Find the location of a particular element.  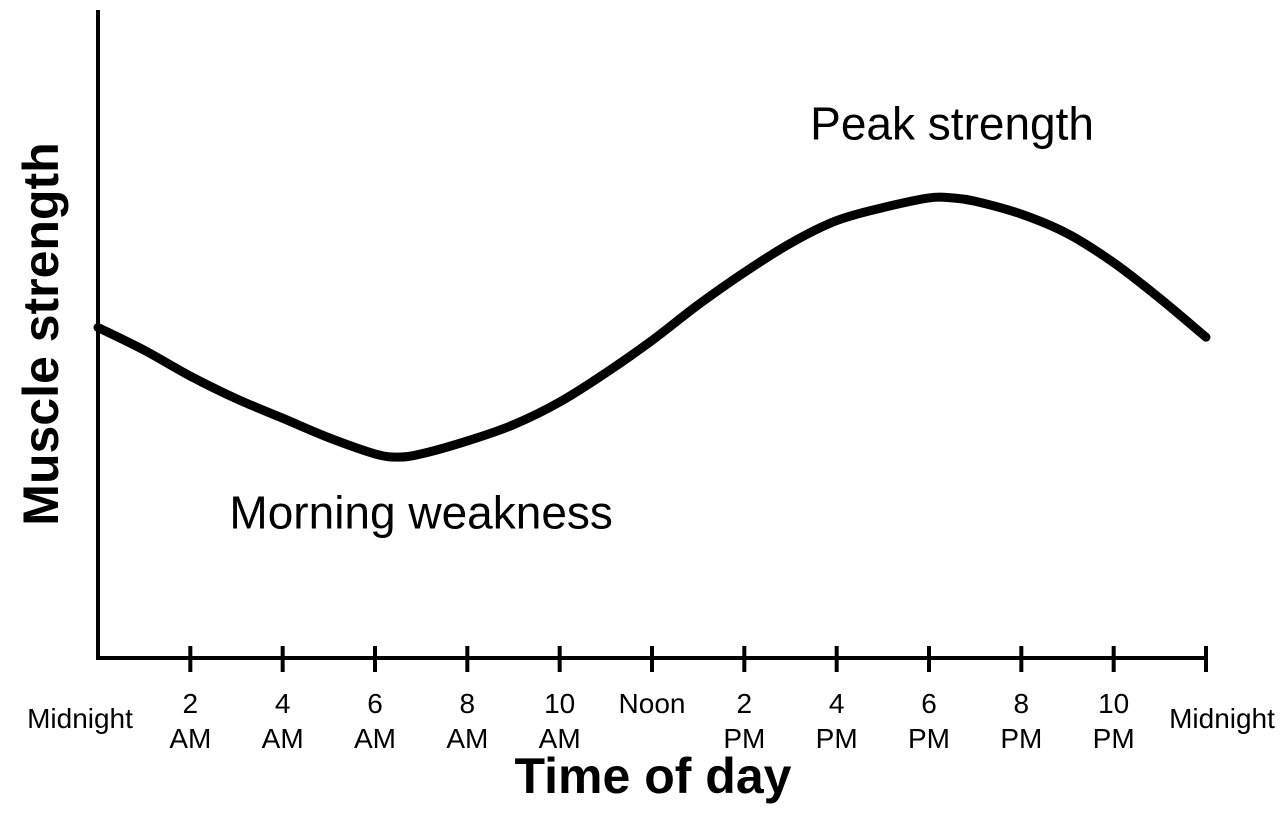

x-axis-ticks is located at coordinates (698, 659).